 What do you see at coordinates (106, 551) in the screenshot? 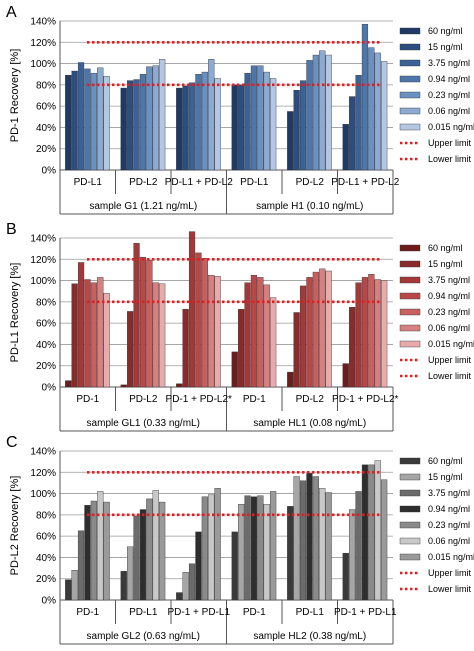
I see `bar-c-g0-s6` at bounding box center [106, 551].